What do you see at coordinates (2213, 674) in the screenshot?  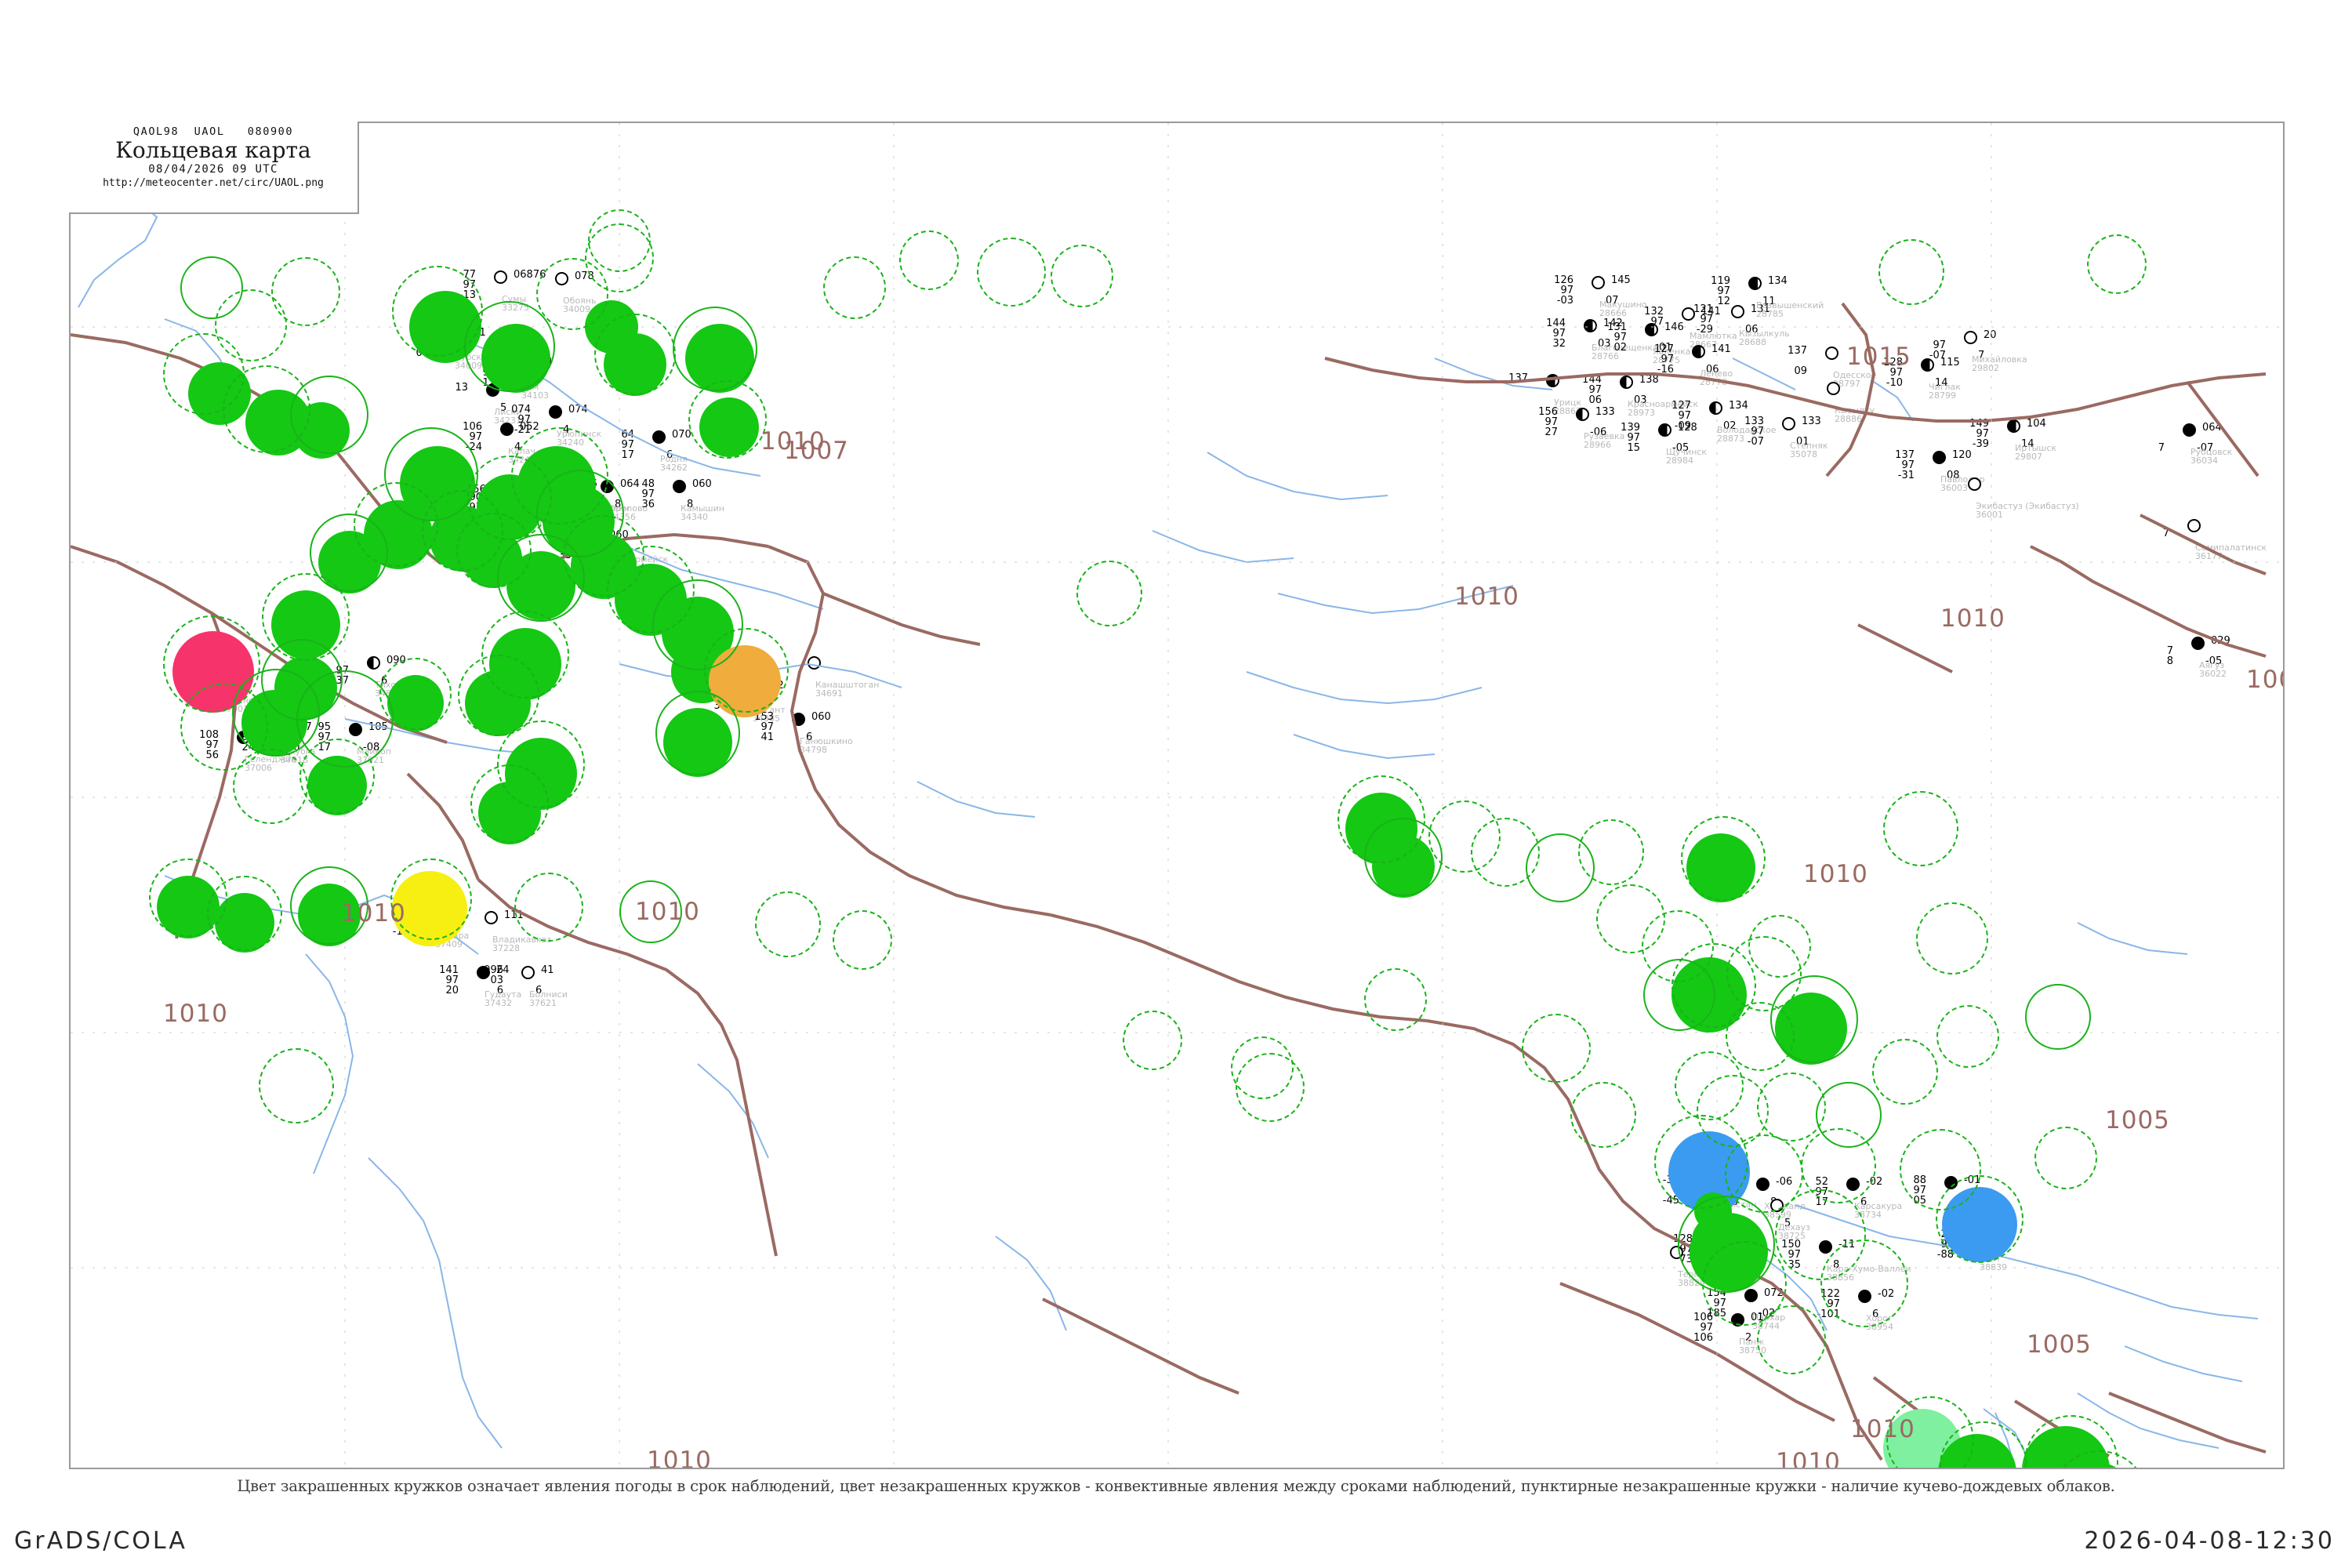 I see `station-wmo-id: 36022` at bounding box center [2213, 674].